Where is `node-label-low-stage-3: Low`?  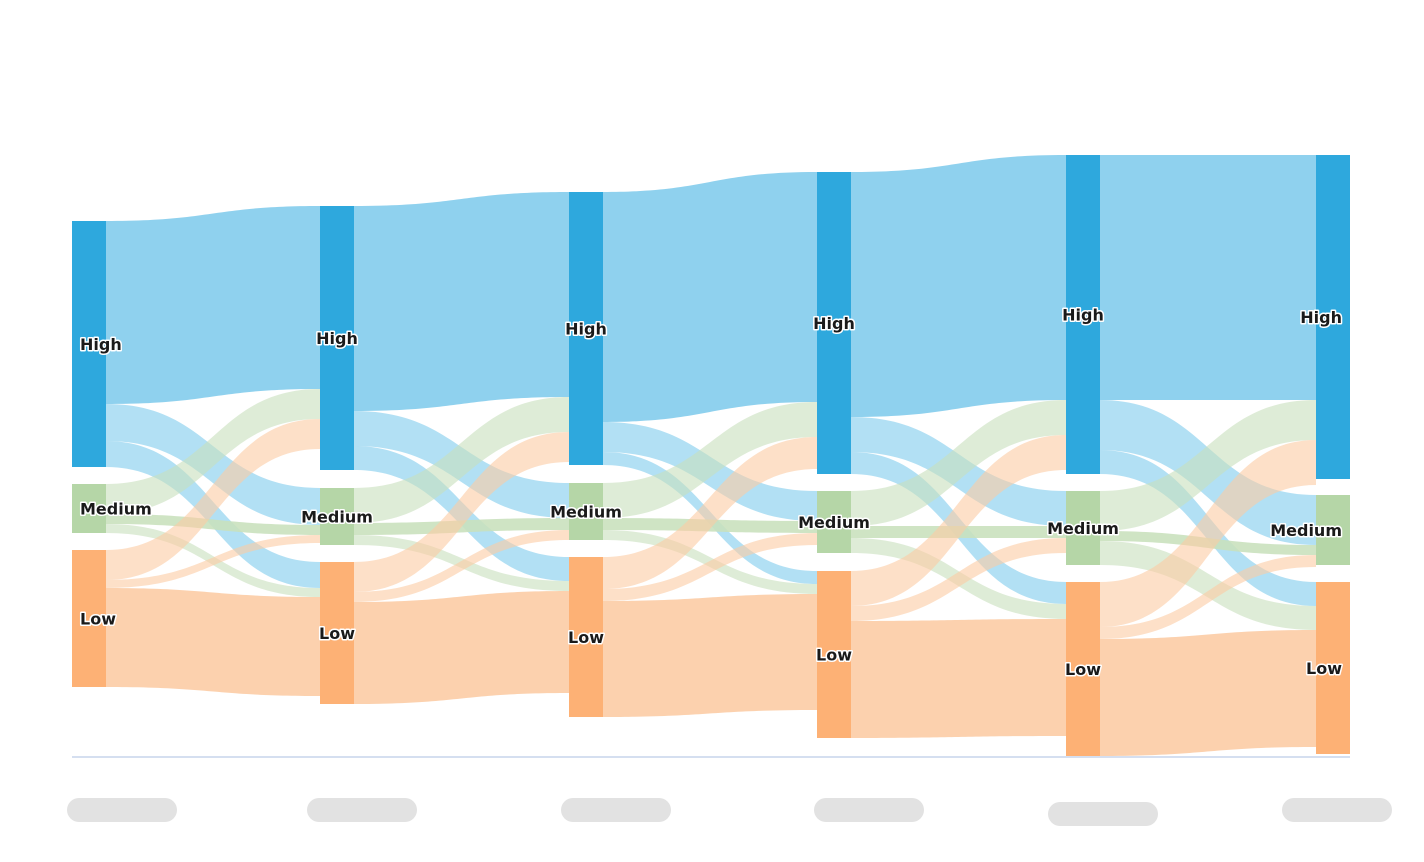
node-label-low-stage-3: Low is located at coordinates (586, 637).